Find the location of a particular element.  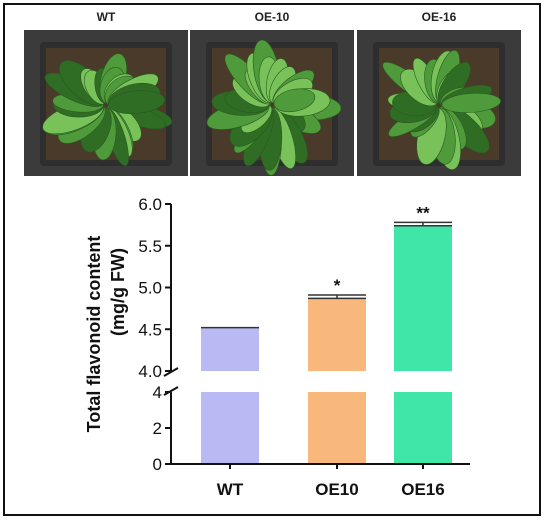

bar-wt is located at coordinates (230, 349).